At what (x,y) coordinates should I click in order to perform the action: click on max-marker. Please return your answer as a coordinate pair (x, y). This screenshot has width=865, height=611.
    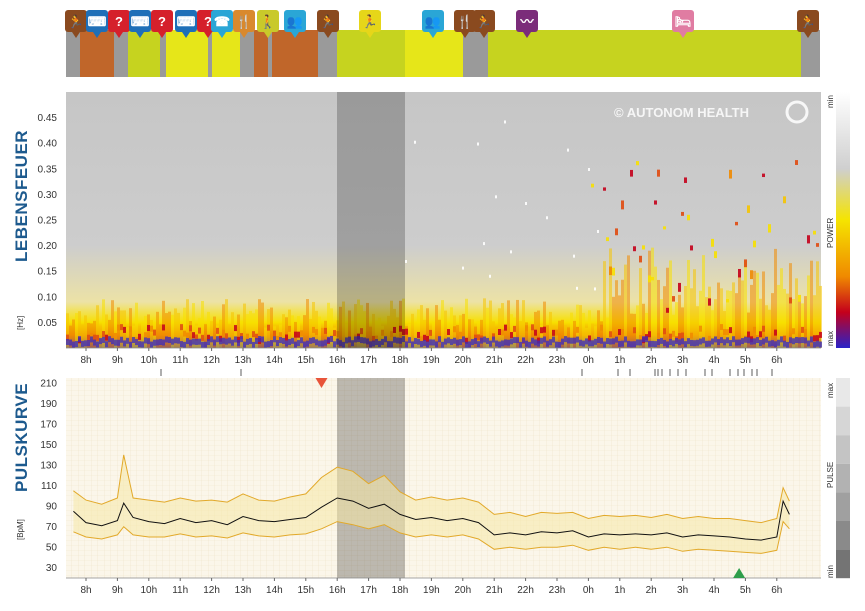
    Looking at the image, I should click on (321, 383).